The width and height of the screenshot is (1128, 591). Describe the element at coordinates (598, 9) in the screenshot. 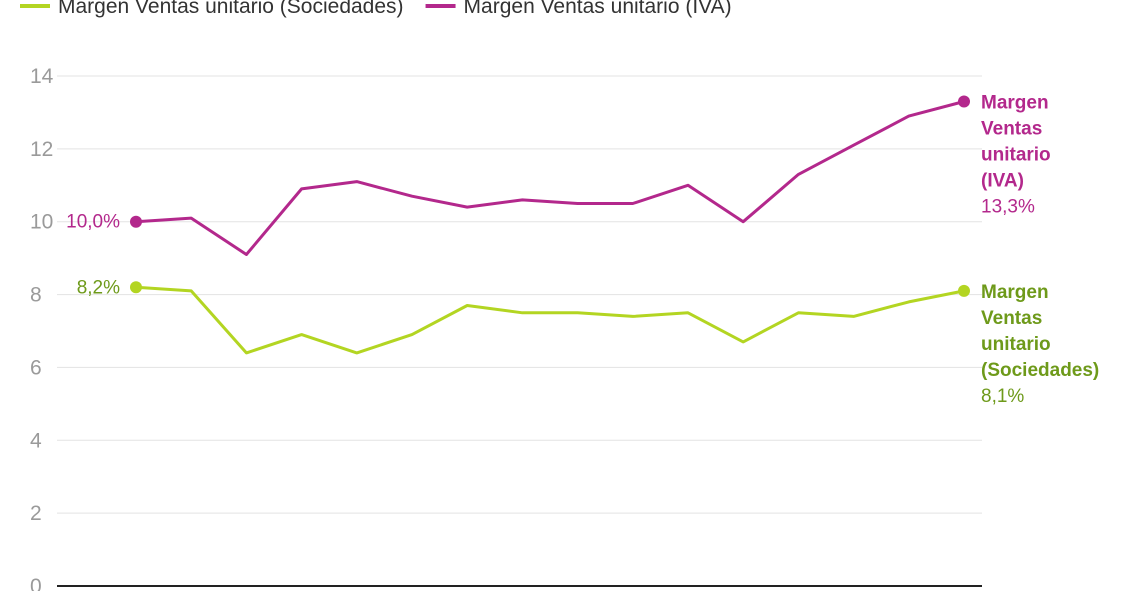

I see `legend-label-1: Margen Ventas unitario (IVA)` at that location.